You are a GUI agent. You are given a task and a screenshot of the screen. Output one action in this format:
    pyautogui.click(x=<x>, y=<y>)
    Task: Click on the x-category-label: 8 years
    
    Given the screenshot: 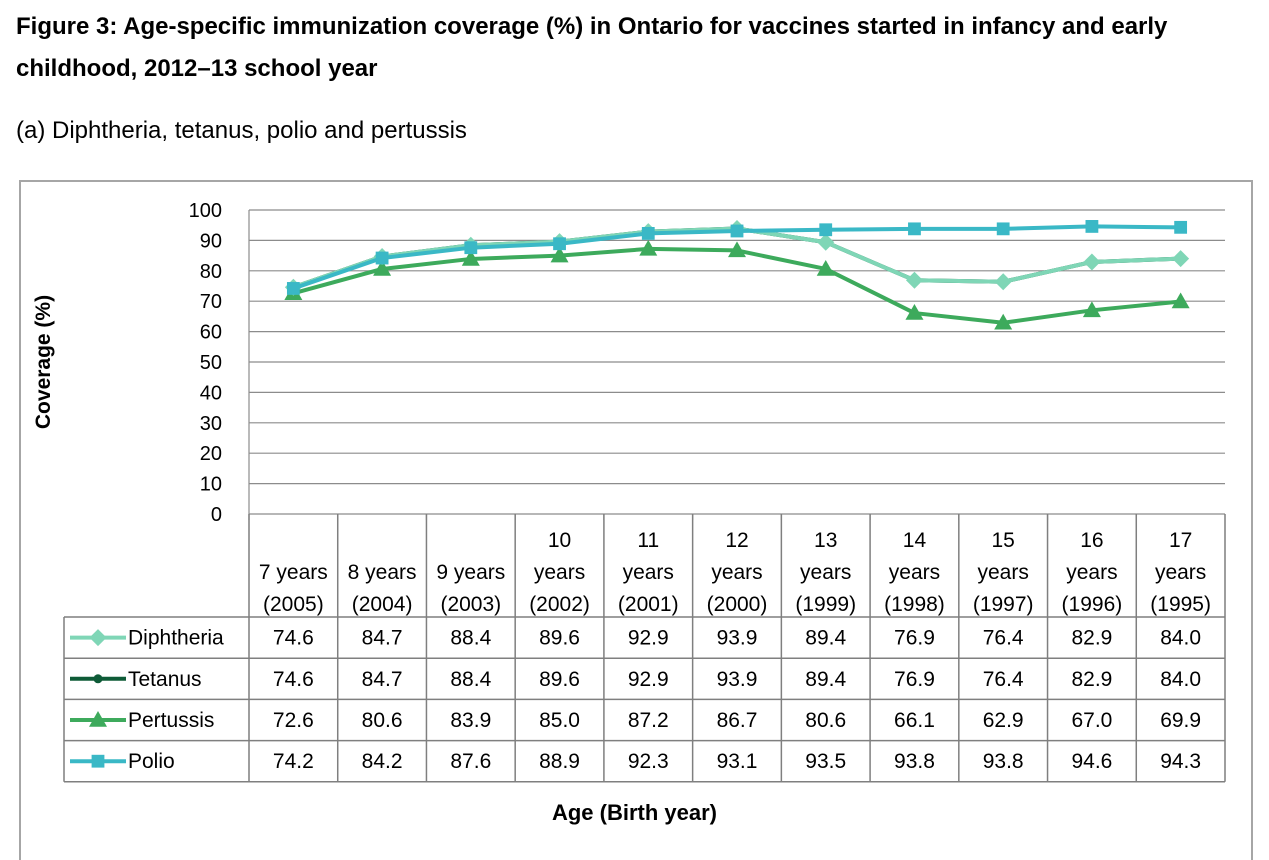 What is the action you would take?
    pyautogui.click(x=382, y=572)
    